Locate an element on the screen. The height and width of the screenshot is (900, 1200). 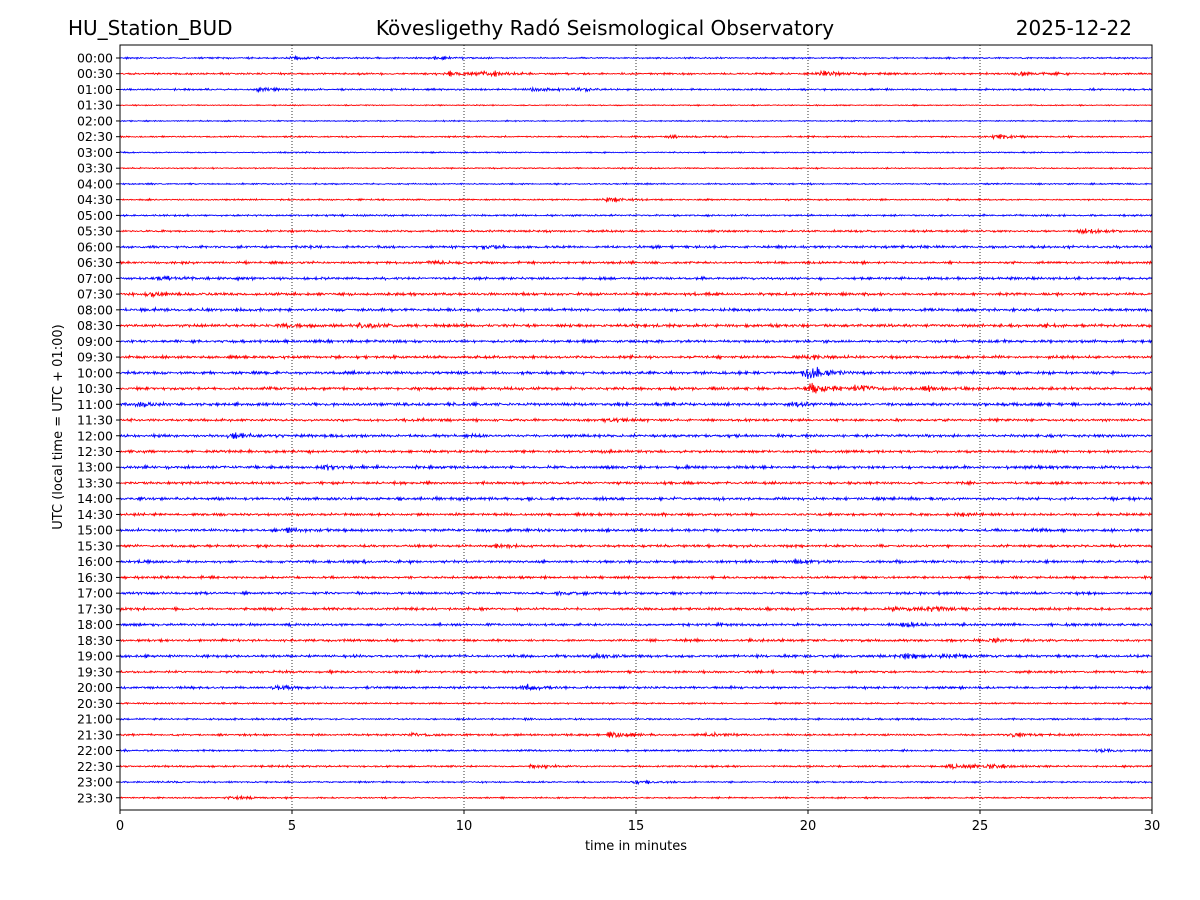
y-tick-label-0: 00:00 is located at coordinates (95, 58).